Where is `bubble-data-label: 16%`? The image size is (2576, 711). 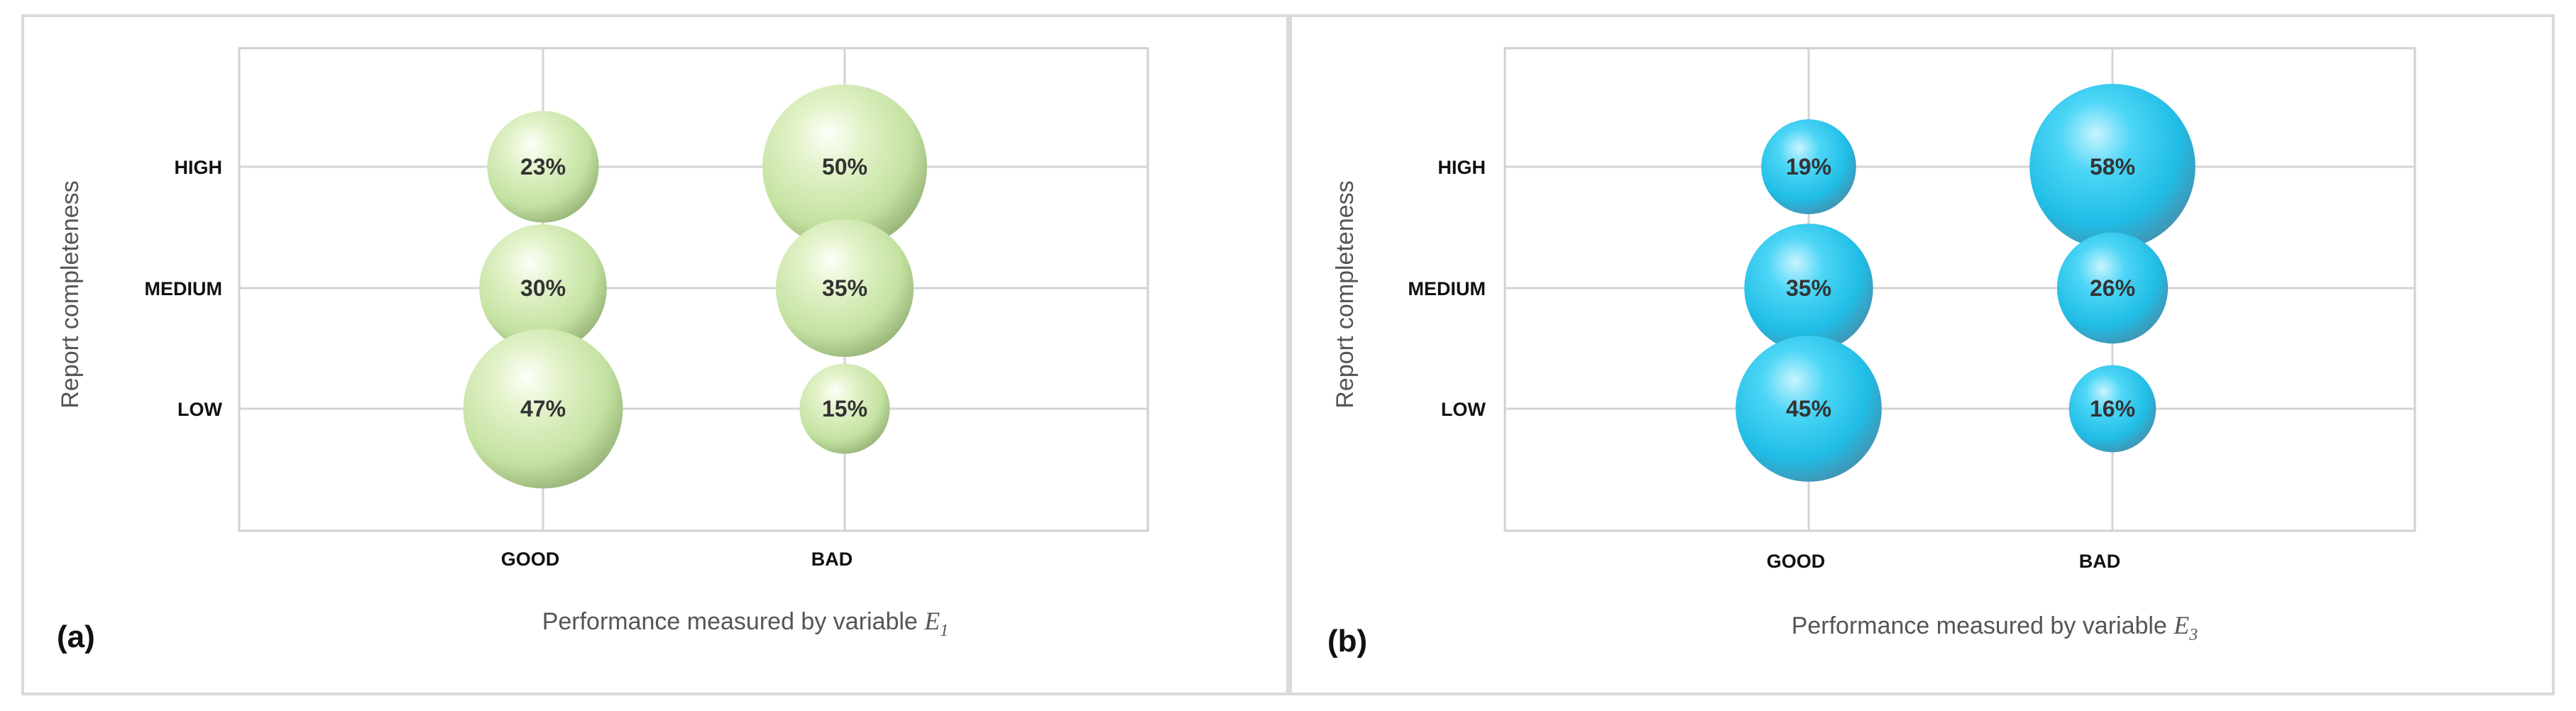
bubble-data-label: 16% is located at coordinates (2112, 408).